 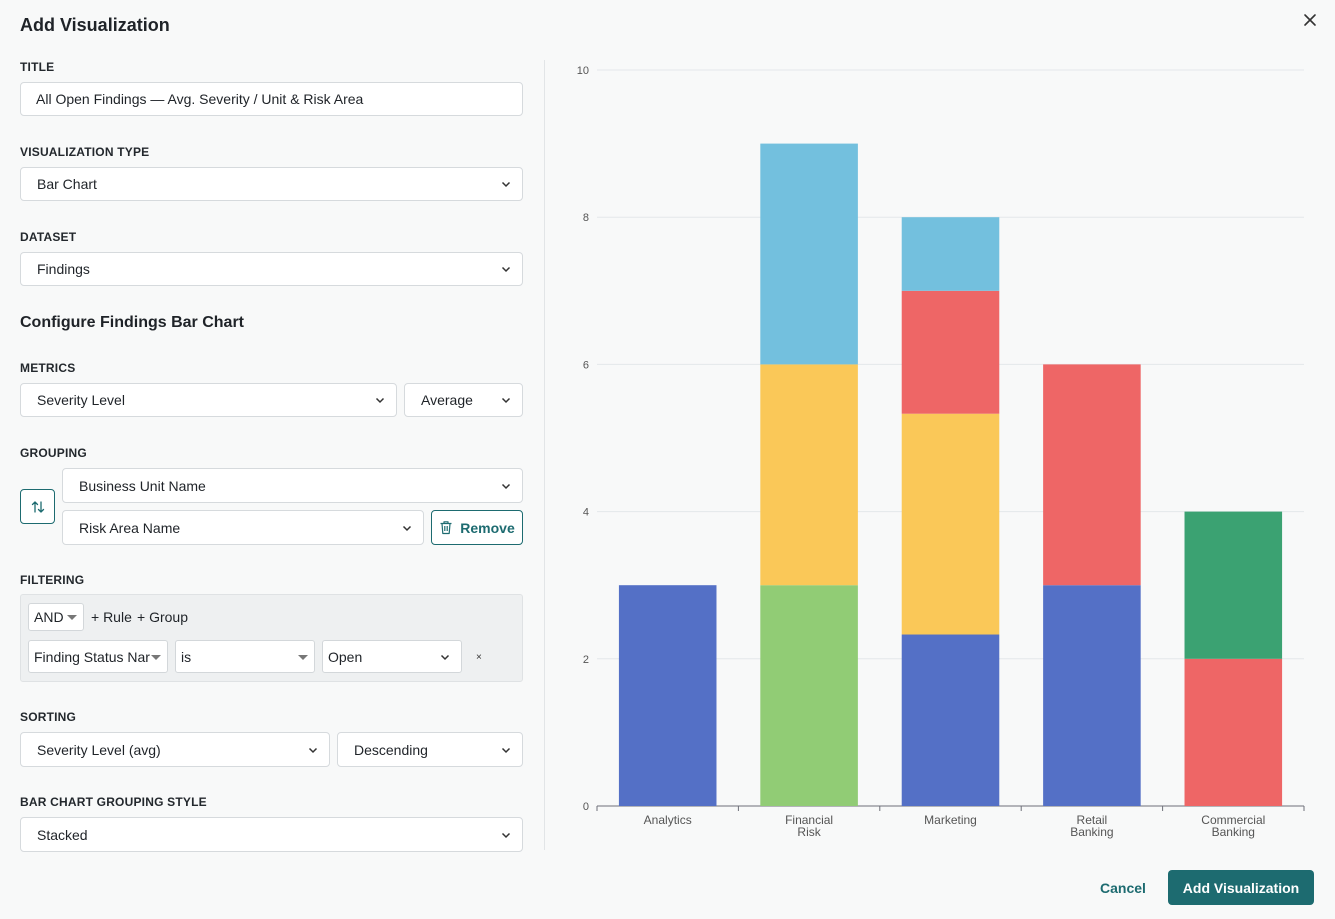 What do you see at coordinates (1233, 820) in the screenshot?
I see `x-tick-label: Commercial` at bounding box center [1233, 820].